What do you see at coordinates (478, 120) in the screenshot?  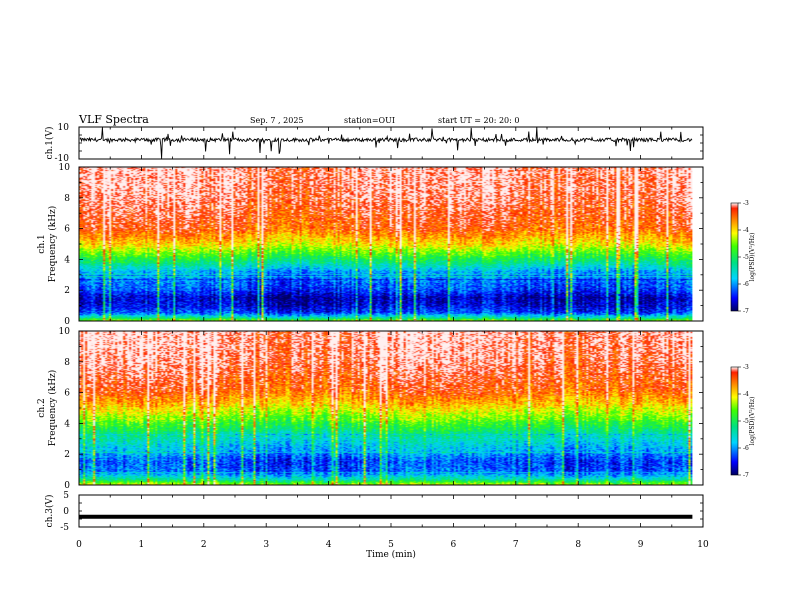 I see `start-time-label: start UT = 20: 20: 0` at bounding box center [478, 120].